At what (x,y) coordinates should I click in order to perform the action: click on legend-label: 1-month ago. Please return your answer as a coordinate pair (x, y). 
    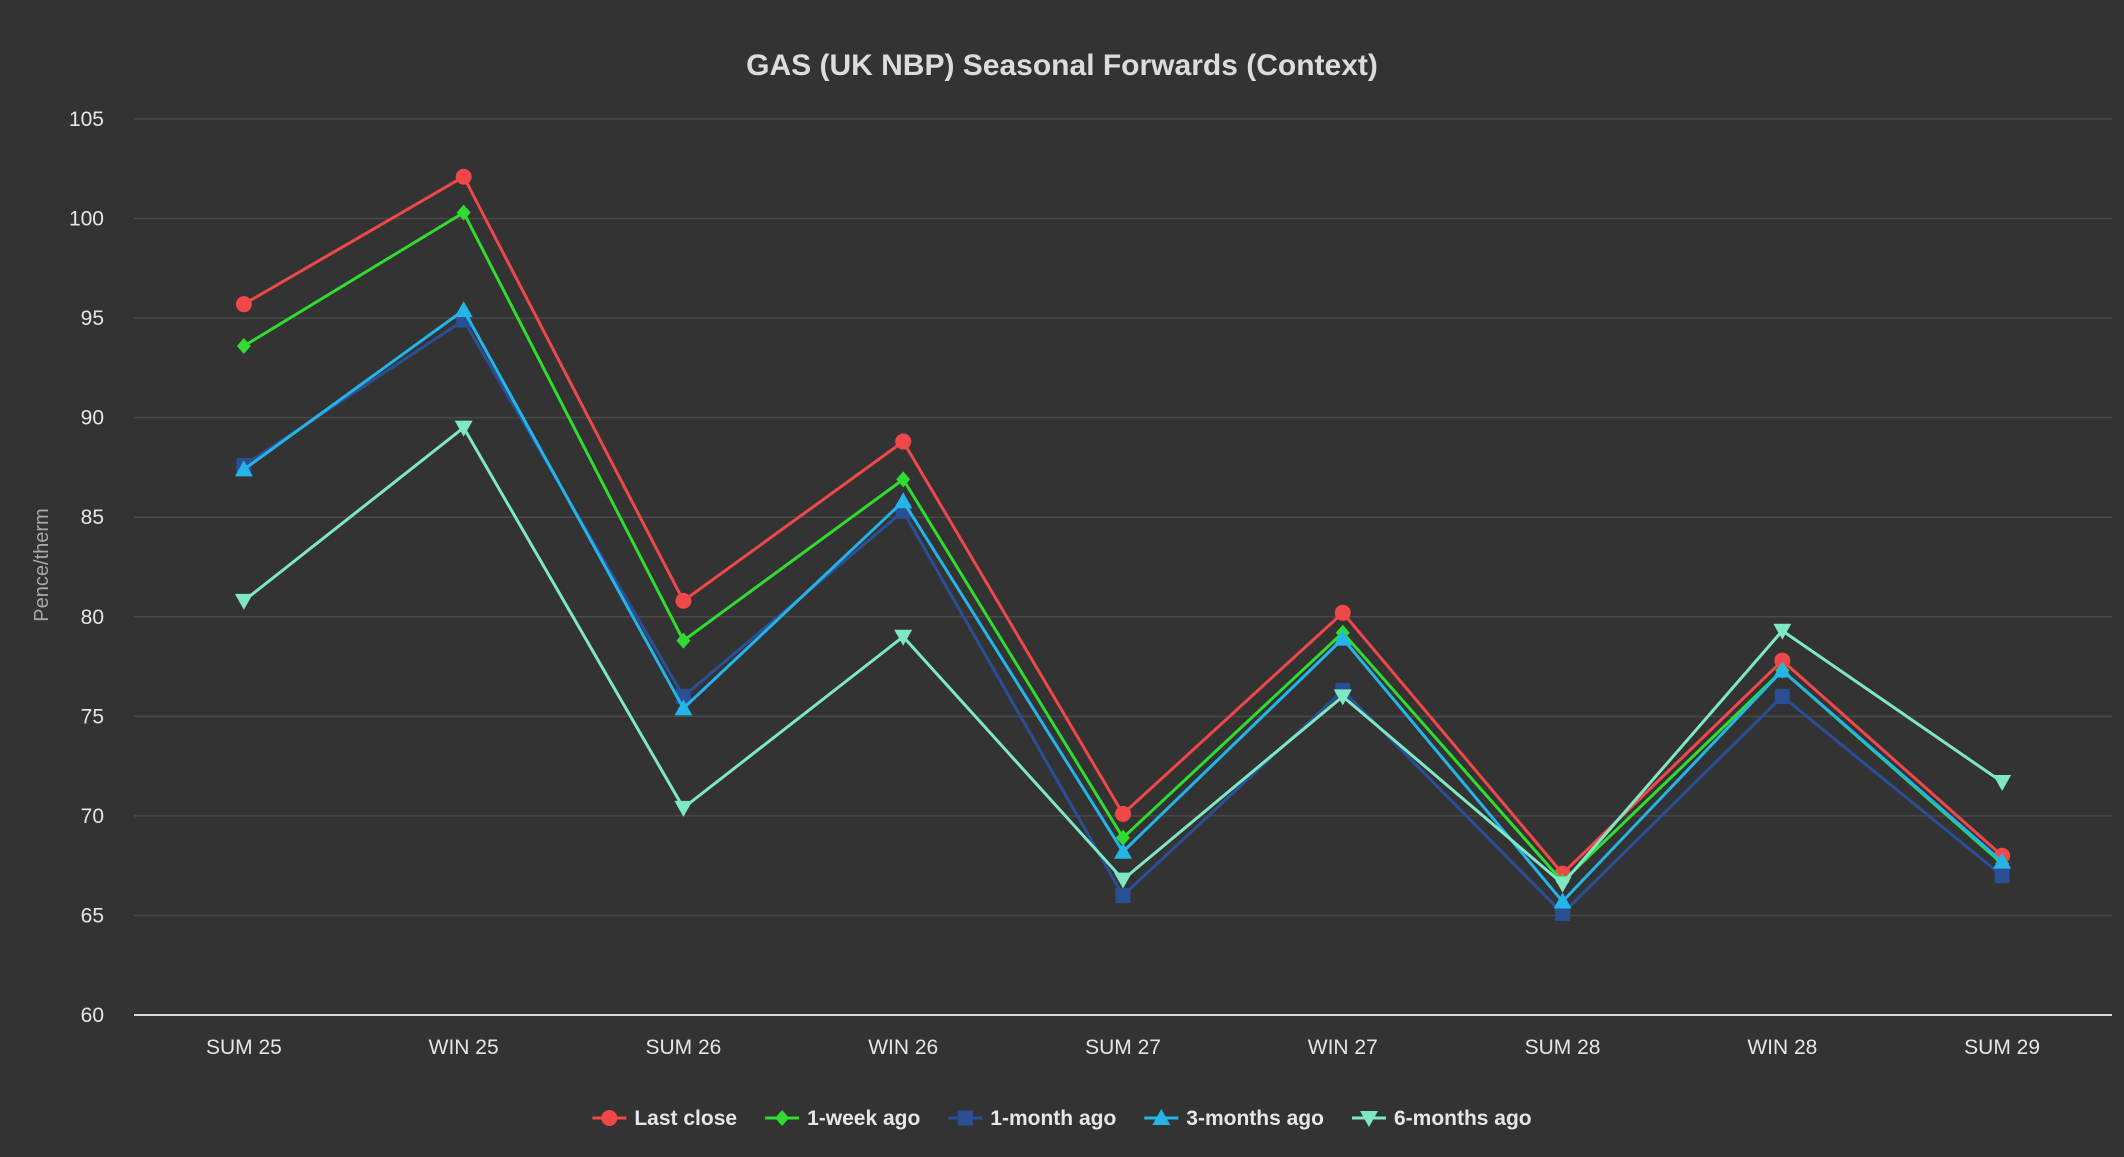
    Looking at the image, I should click on (1053, 1118).